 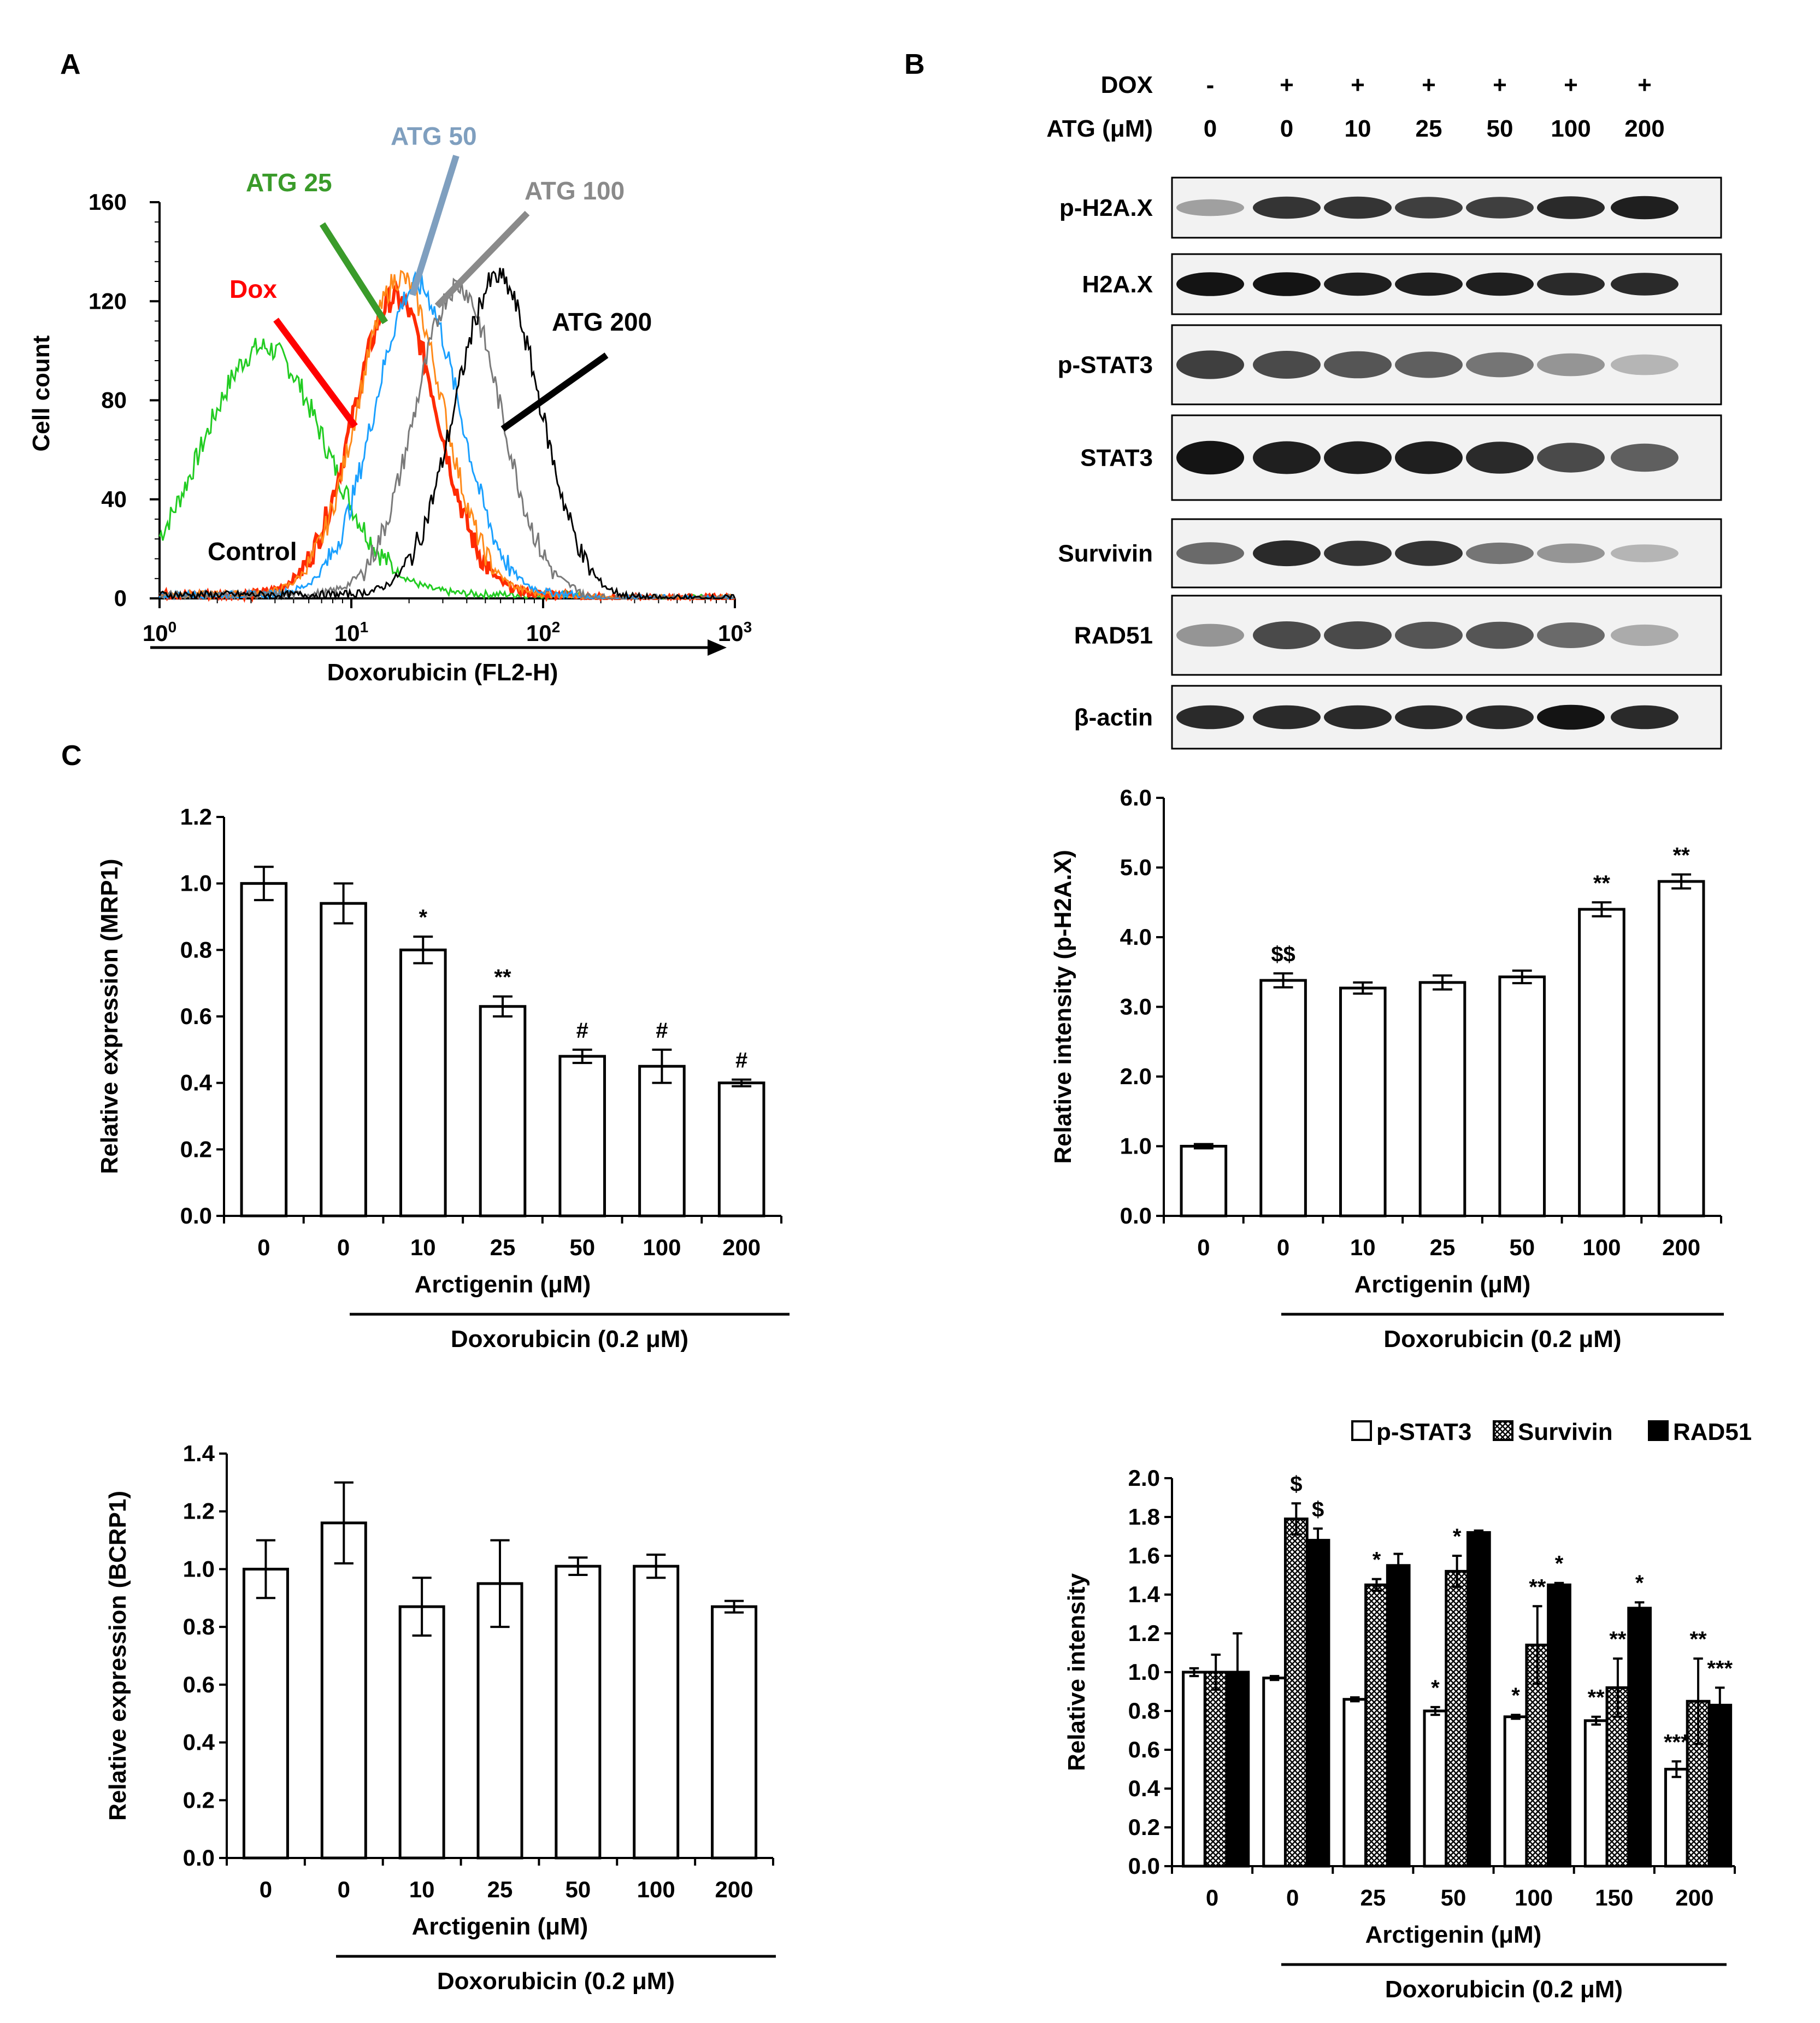 I want to click on x-arrow-head, so click(x=717, y=647).